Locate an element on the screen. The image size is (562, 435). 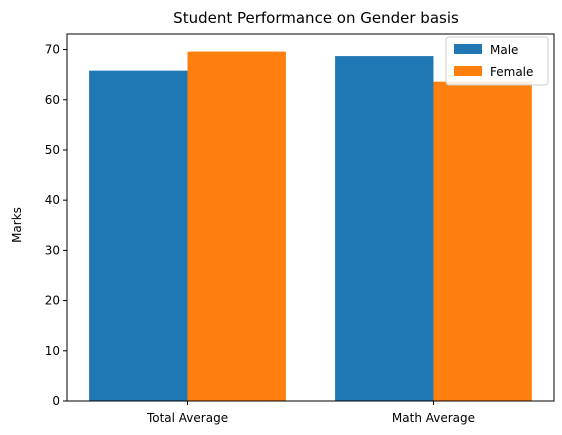
y-tick-label: 60 is located at coordinates (52, 100).